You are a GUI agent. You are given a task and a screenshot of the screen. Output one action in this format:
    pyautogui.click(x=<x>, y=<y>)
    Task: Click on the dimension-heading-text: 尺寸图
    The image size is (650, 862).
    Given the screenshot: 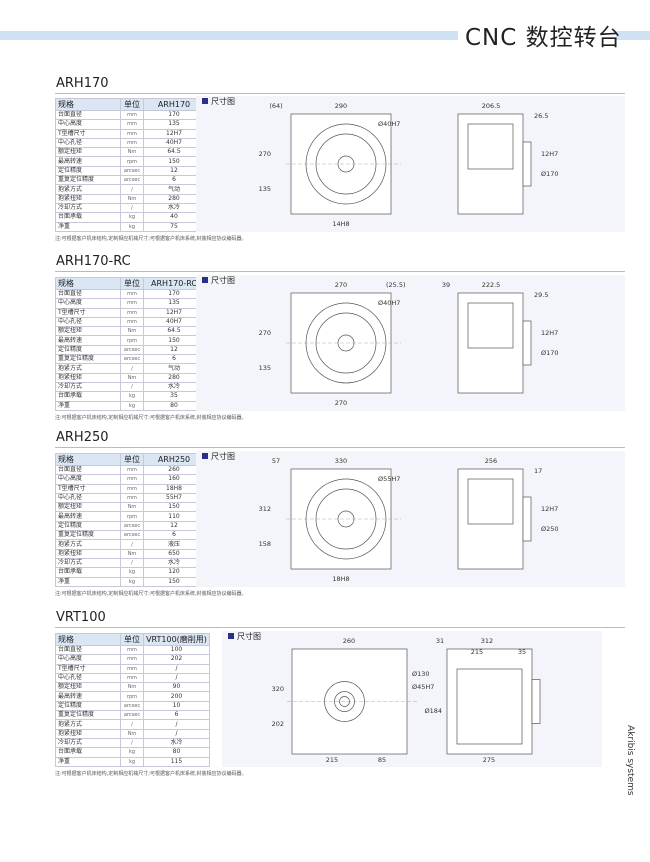 What is the action you would take?
    pyautogui.click(x=223, y=101)
    